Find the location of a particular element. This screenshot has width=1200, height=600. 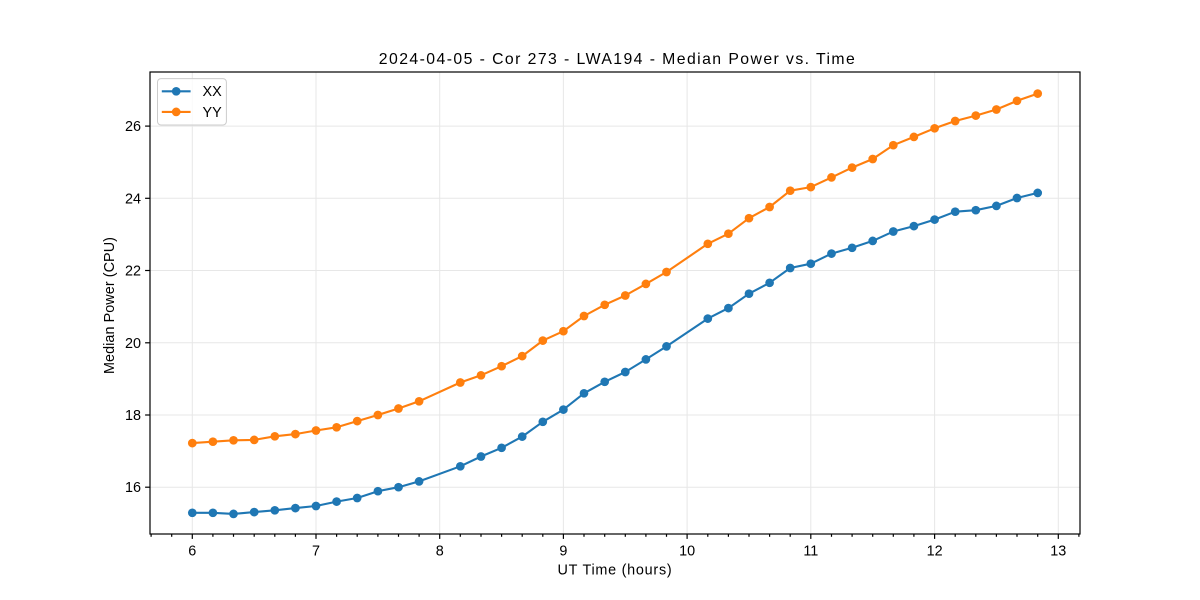

svg-text: 11 is located at coordinates (810, 552).